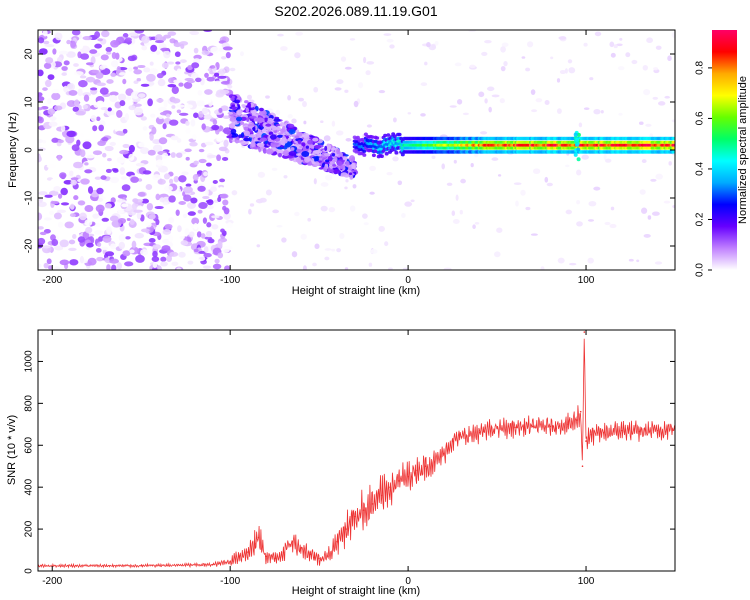 This screenshot has width=750, height=600. Describe the element at coordinates (700, 270) in the screenshot. I see `colorbar-tick-label: 0.0` at that location.